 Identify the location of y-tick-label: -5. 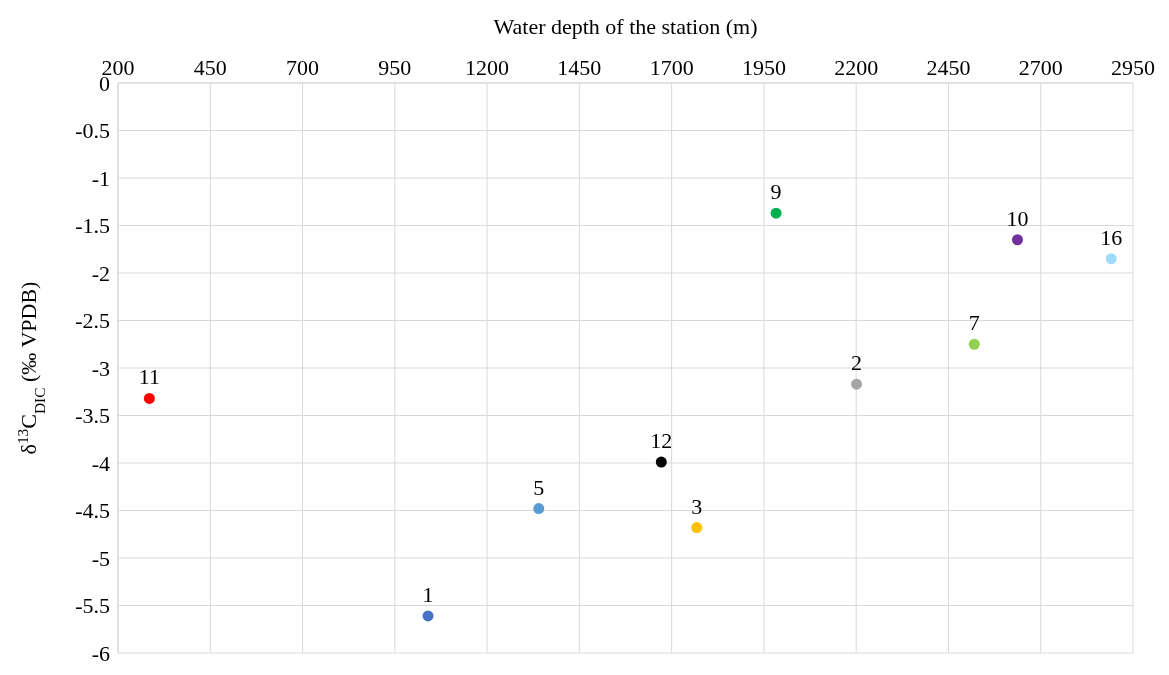
(100, 558).